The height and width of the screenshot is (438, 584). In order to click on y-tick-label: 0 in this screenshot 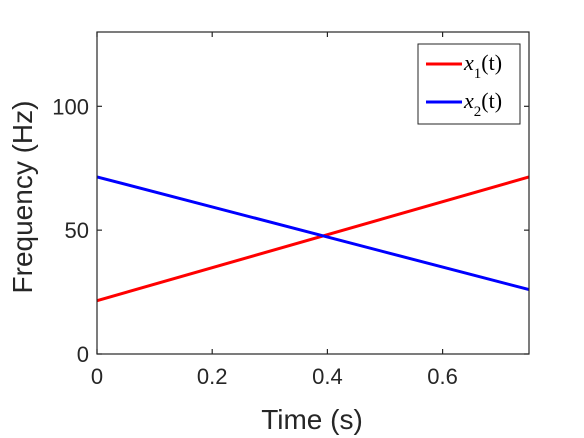, I will do `click(83, 354)`.